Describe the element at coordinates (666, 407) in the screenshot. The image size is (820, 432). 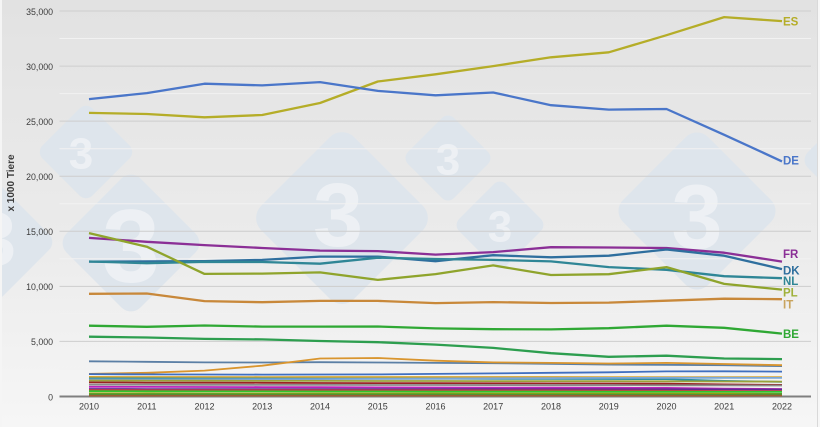
I see `svg-text: 2020` at that location.